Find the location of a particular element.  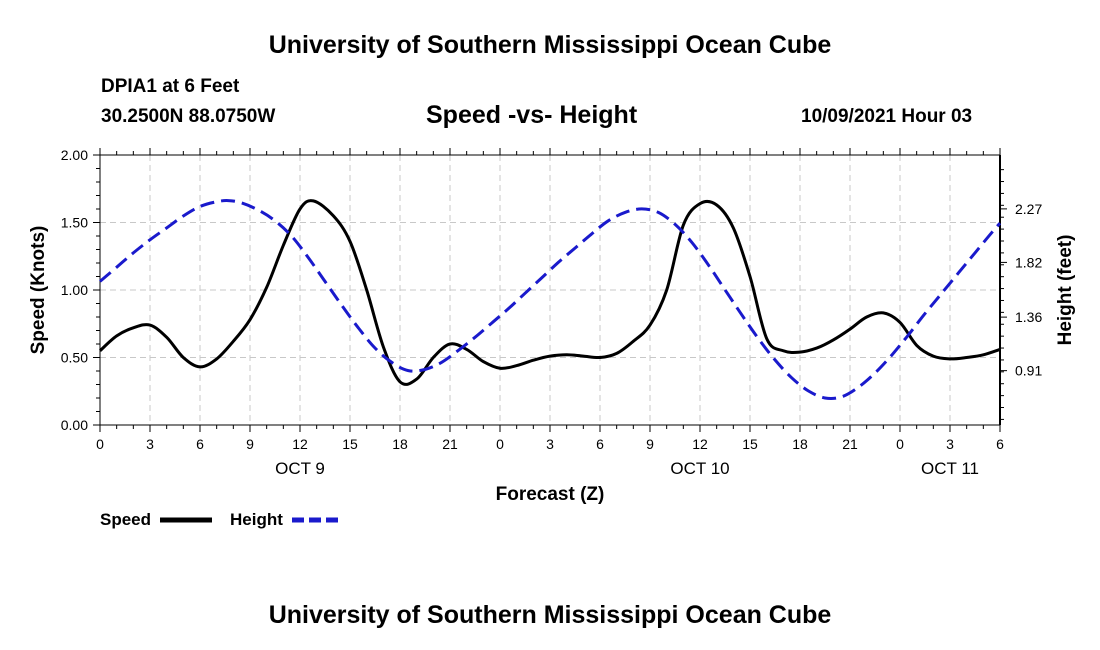

coordinates-label: 30.2500N 88.0750W is located at coordinates (188, 116).